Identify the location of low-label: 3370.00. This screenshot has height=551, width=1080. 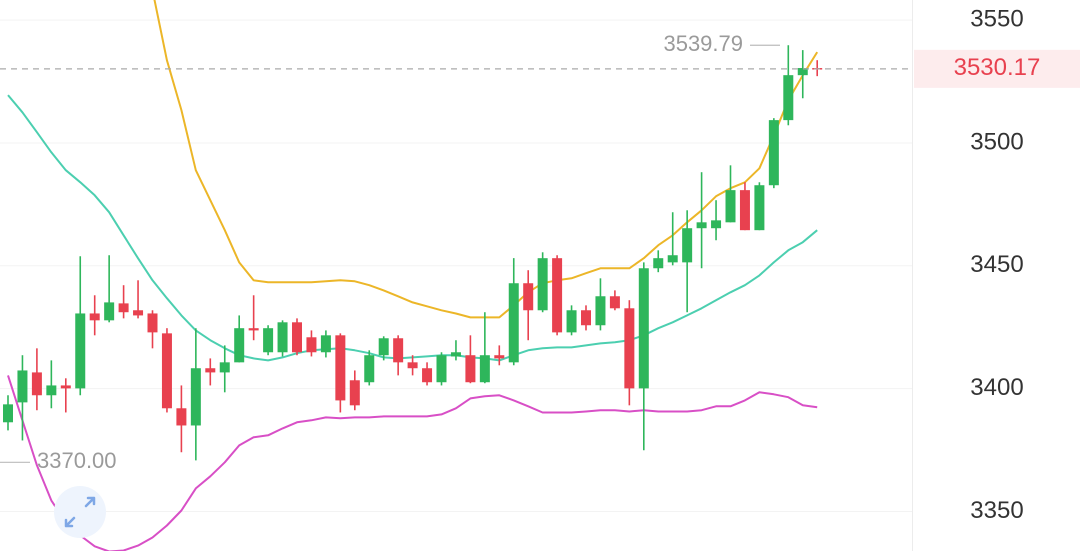
(77, 460).